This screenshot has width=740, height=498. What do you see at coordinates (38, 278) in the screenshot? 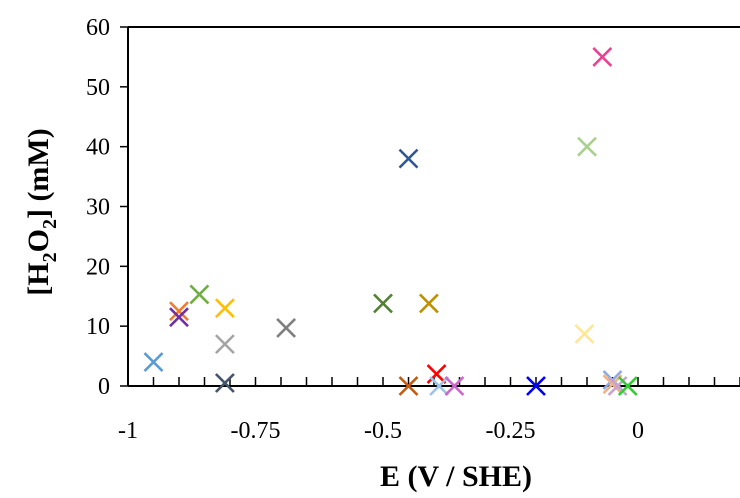
I see `y-axis-title-open: [H` at bounding box center [38, 278].